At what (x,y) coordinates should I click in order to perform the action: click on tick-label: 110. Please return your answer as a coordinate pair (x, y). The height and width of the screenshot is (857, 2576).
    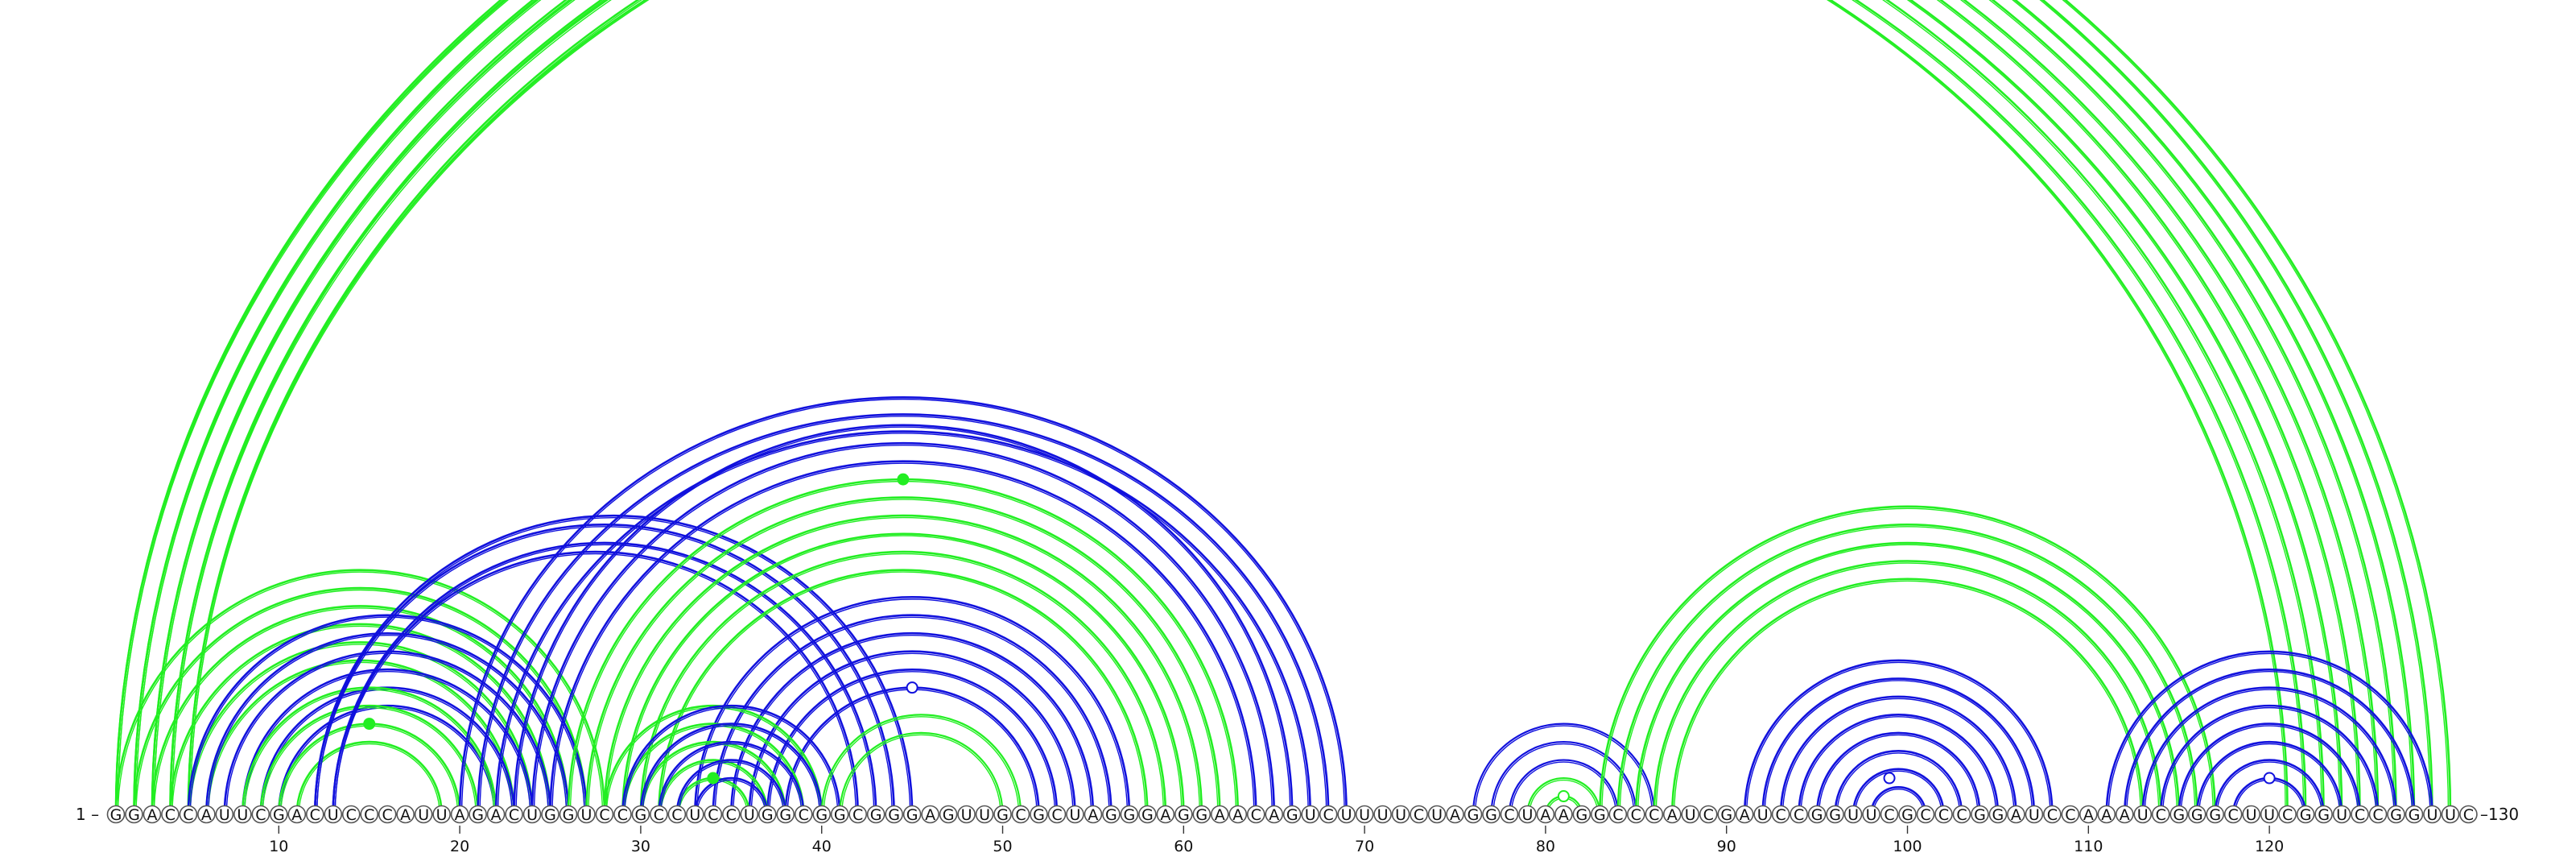
    Looking at the image, I should click on (2088, 846).